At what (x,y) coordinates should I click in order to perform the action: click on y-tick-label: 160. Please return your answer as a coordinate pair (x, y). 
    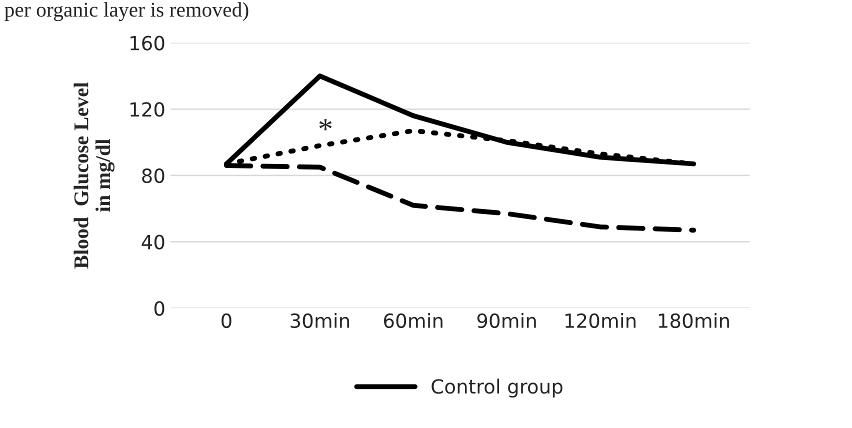
    Looking at the image, I should click on (147, 43).